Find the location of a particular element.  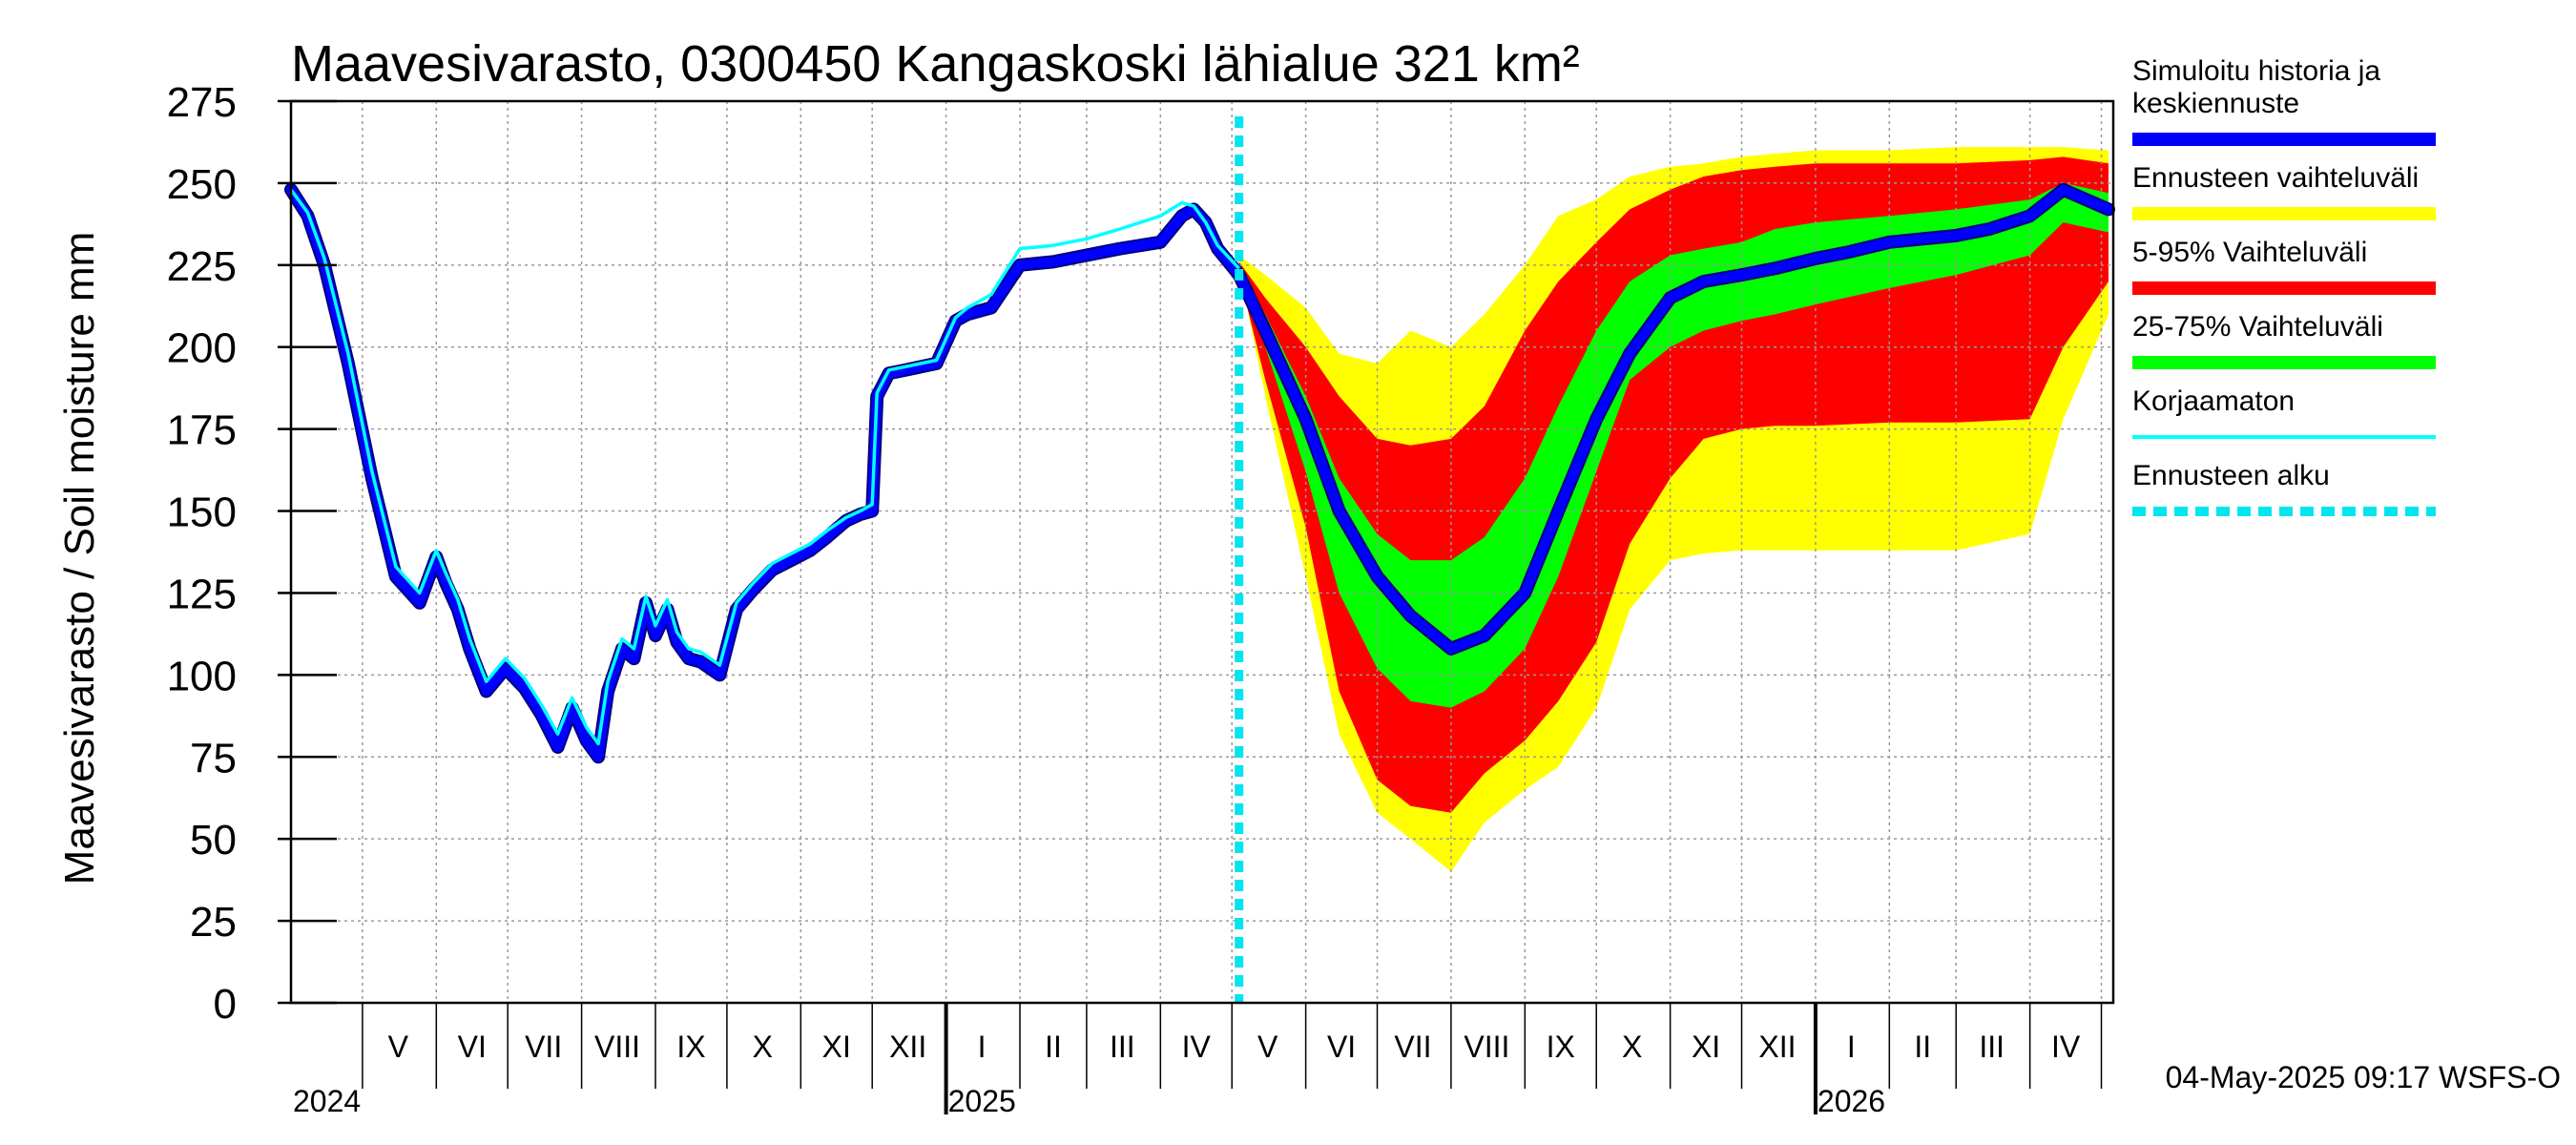

timestamp: 04-May-2025 09:17 WSFS-O is located at coordinates (2363, 1077).